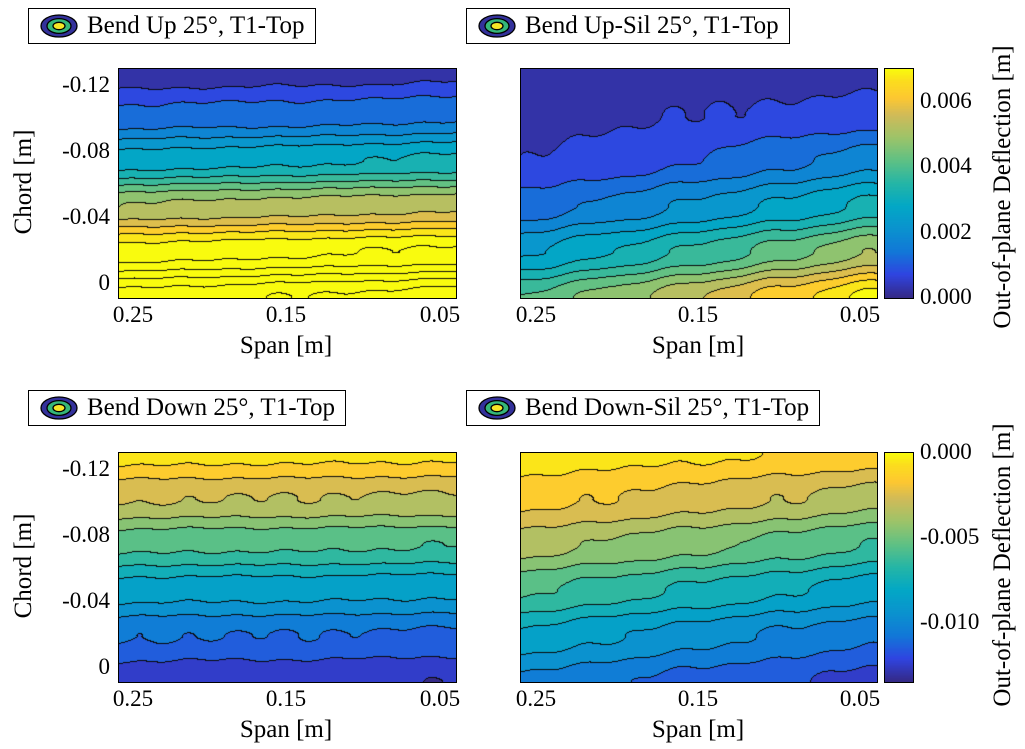 The height and width of the screenshot is (749, 1025). What do you see at coordinates (1002, 187) in the screenshot?
I see `colorbar-label-top: Out-of-plane Deflection [m]` at bounding box center [1002, 187].